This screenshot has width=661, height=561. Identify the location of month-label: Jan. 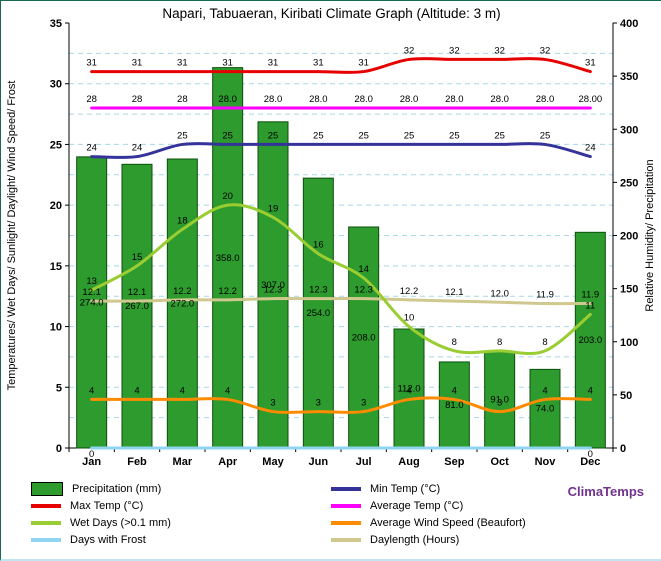
(91, 462).